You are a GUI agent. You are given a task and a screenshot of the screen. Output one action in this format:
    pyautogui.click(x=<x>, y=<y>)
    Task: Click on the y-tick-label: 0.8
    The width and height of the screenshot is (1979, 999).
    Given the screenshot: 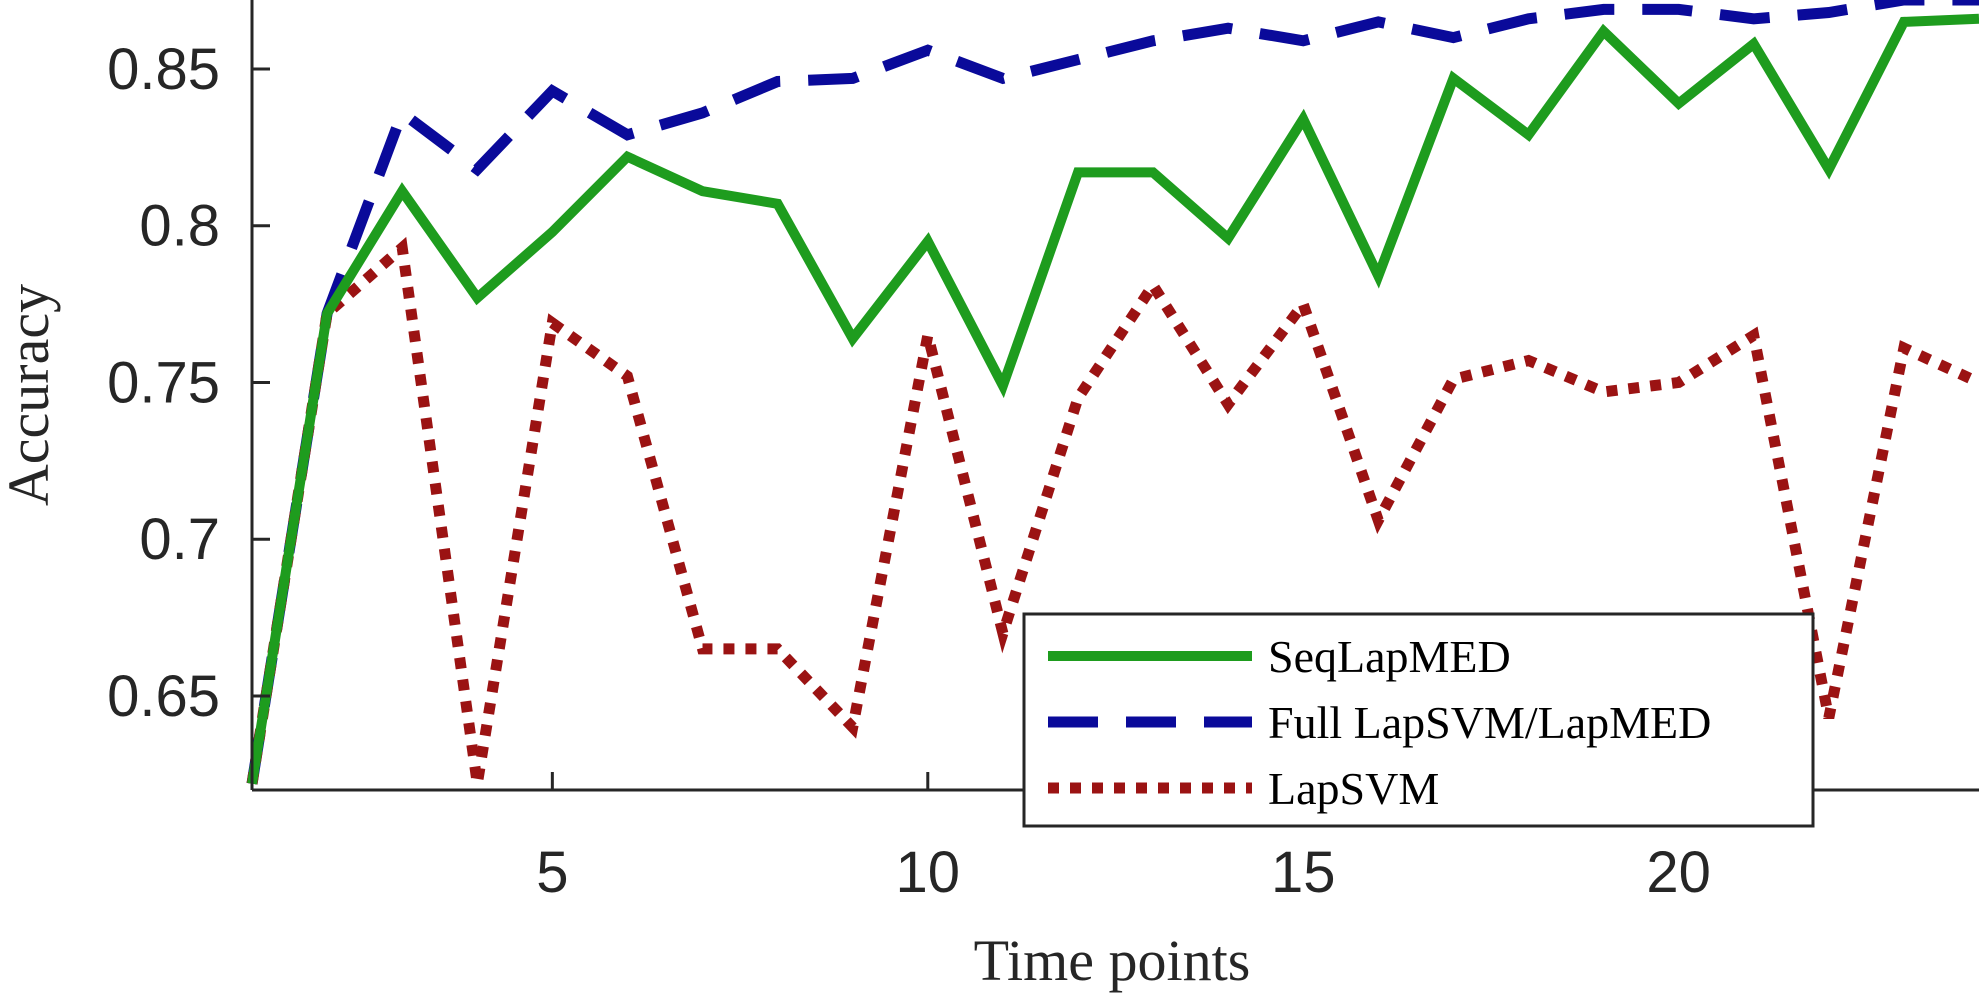 What is the action you would take?
    pyautogui.click(x=179, y=226)
    